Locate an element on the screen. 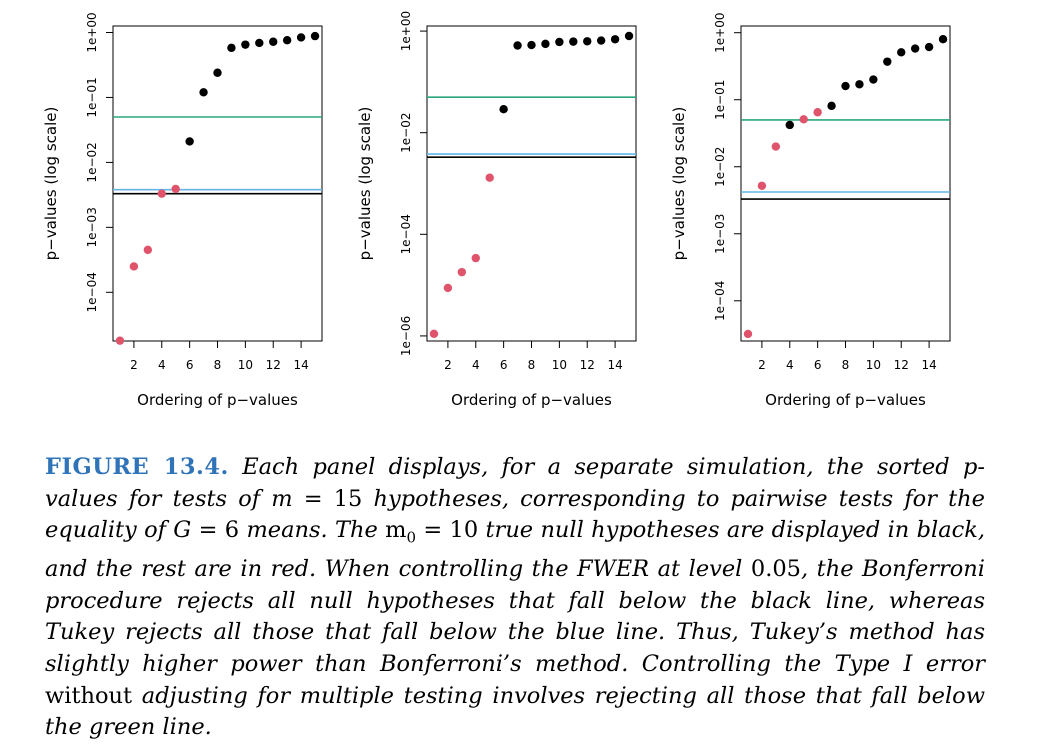 This screenshot has height=753, width=1064. caption-math-m: m is located at coordinates (282, 498).